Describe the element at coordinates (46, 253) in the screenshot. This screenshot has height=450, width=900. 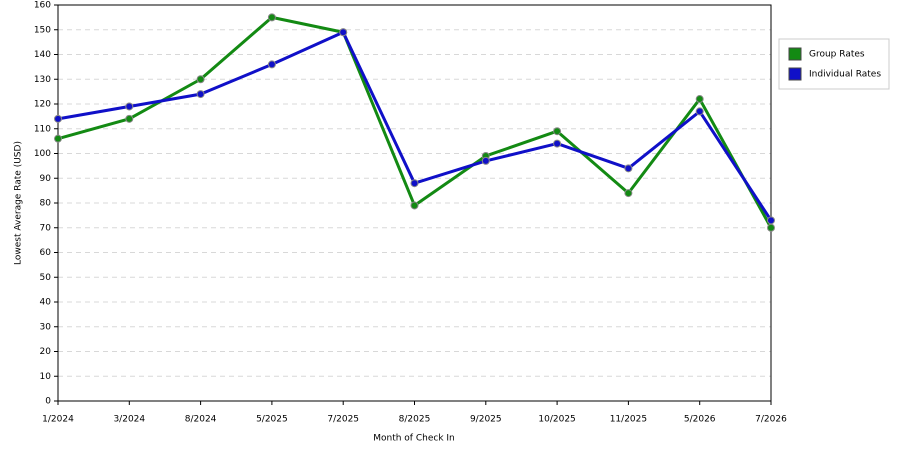
I see `y-tick-label: 60` at that location.